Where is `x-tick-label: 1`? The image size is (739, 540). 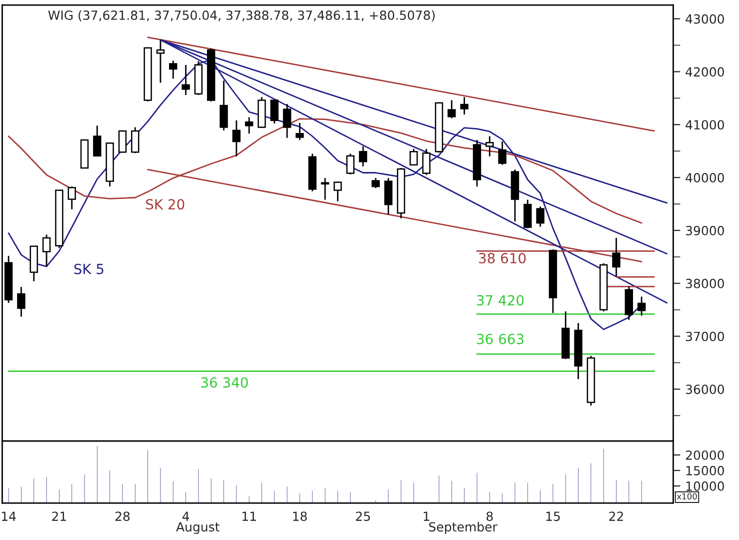 x-tick-label: 1 is located at coordinates (427, 516).